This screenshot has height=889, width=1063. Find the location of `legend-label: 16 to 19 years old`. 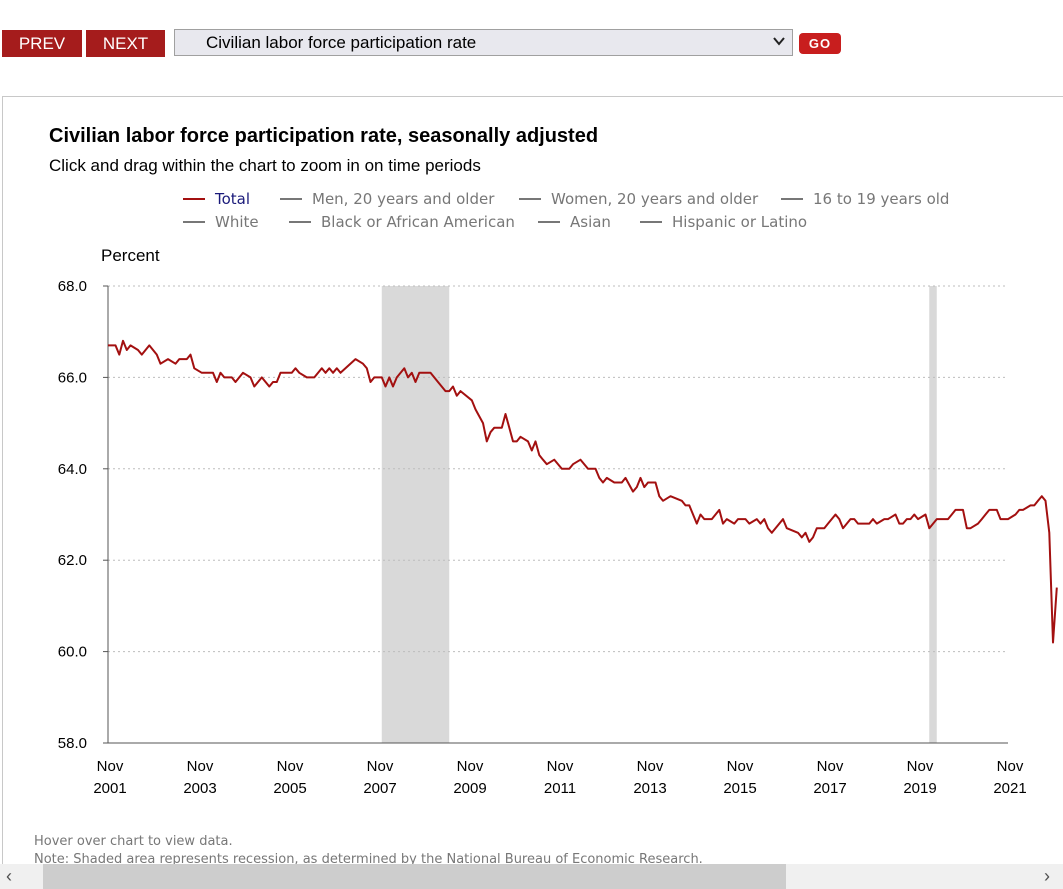

legend-label: 16 to 19 years old is located at coordinates (881, 199).